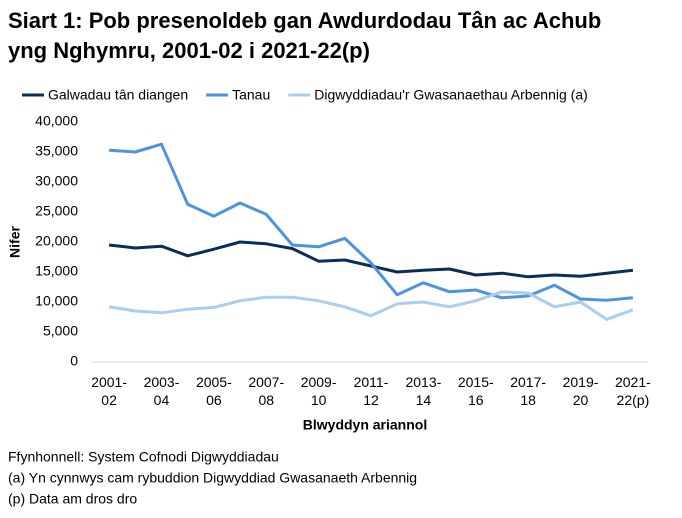  What do you see at coordinates (56, 301) in the screenshot?
I see `y-tick-label: 10,000` at bounding box center [56, 301].